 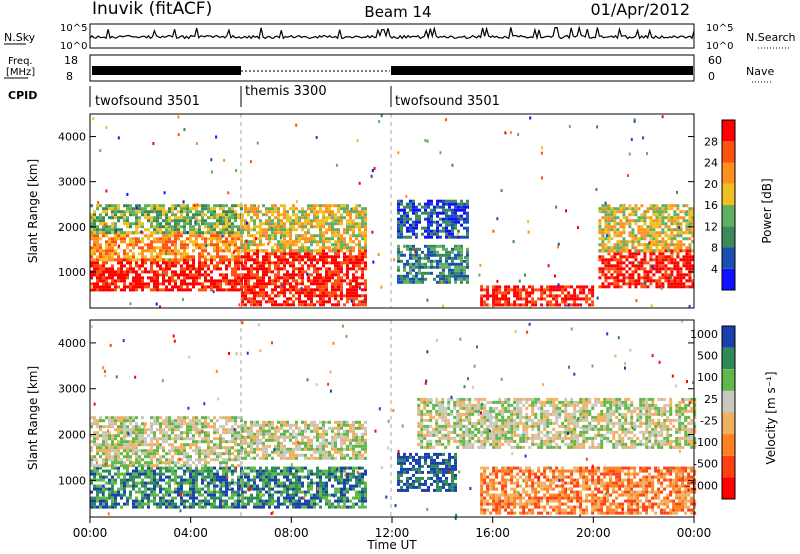 What do you see at coordinates (711, 76) in the screenshot?
I see `nave-tick-0: 0` at bounding box center [711, 76].